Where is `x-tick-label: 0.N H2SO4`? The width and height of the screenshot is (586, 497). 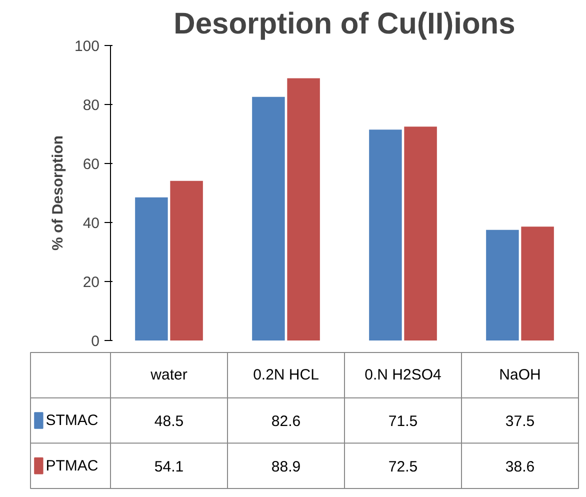 x-tick-label: 0.N H2SO4 is located at coordinates (403, 375).